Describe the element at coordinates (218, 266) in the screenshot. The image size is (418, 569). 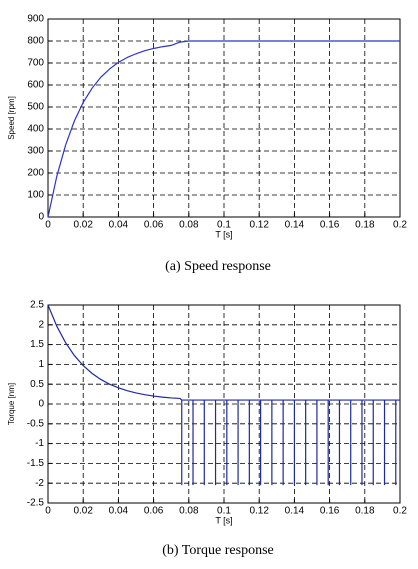
I see `caption: (a) Speed response` at that location.